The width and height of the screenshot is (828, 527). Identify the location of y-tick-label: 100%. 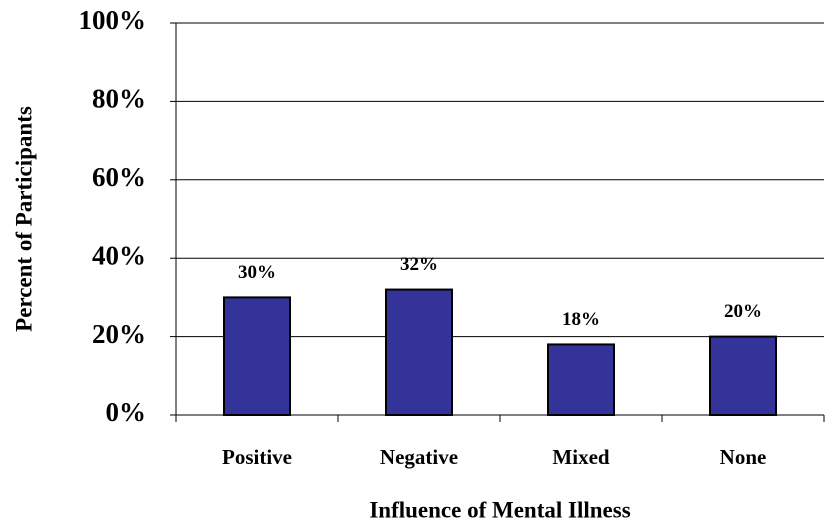
(113, 20).